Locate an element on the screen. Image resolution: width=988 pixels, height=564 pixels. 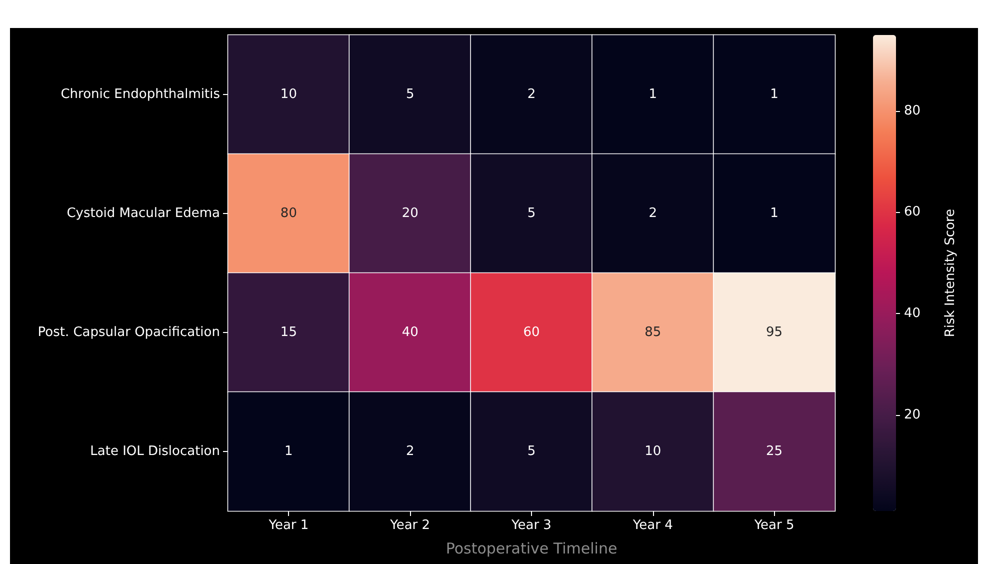
data-label: 25 is located at coordinates (774, 451).